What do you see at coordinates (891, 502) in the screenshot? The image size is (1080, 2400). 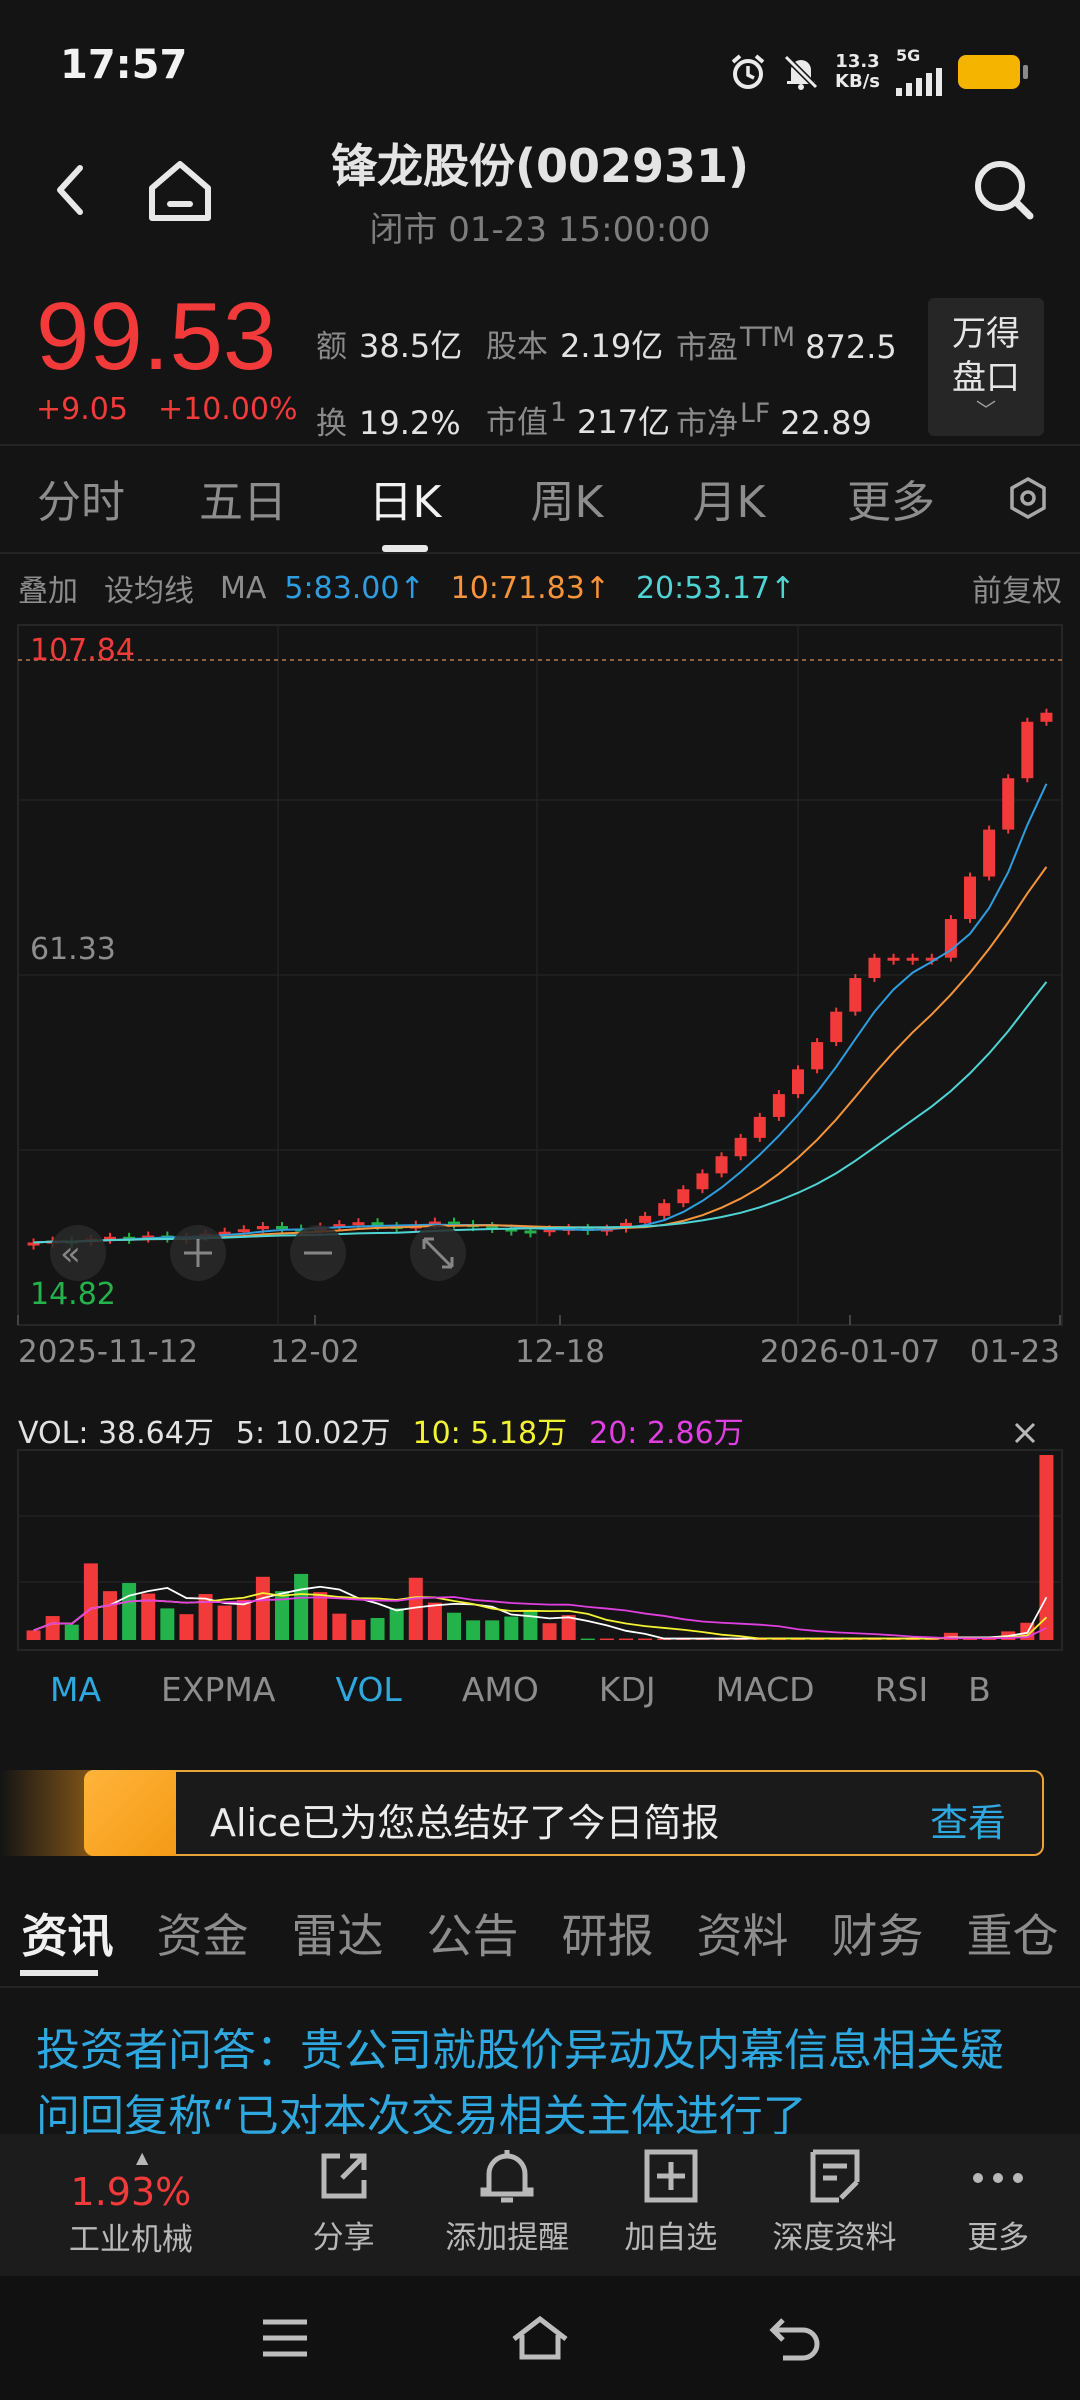 I see `tab-5: 更多` at bounding box center [891, 502].